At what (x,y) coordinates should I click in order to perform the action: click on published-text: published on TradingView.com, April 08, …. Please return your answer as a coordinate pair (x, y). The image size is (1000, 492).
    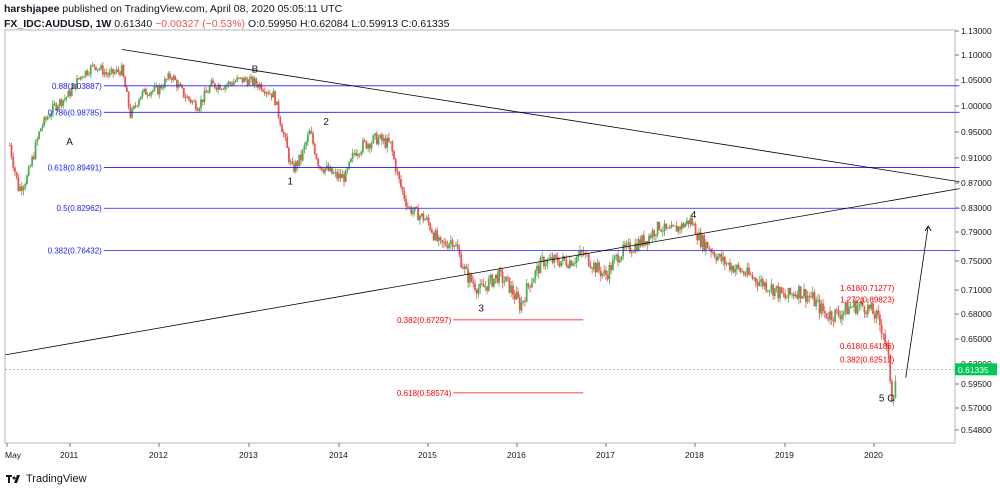
    Looking at the image, I should click on (202, 9).